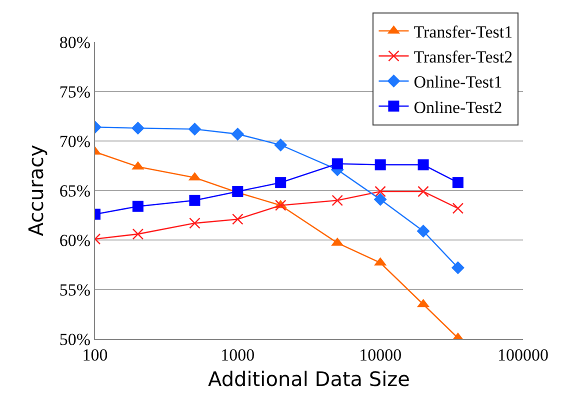 This screenshot has width=565, height=407. What do you see at coordinates (458, 82) in the screenshot?
I see `legend-label: Online-Test1` at bounding box center [458, 82].